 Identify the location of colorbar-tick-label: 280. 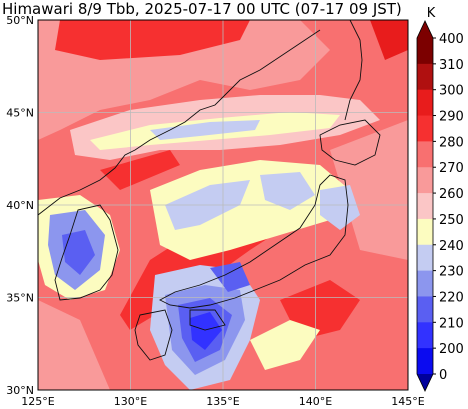
(451, 142).